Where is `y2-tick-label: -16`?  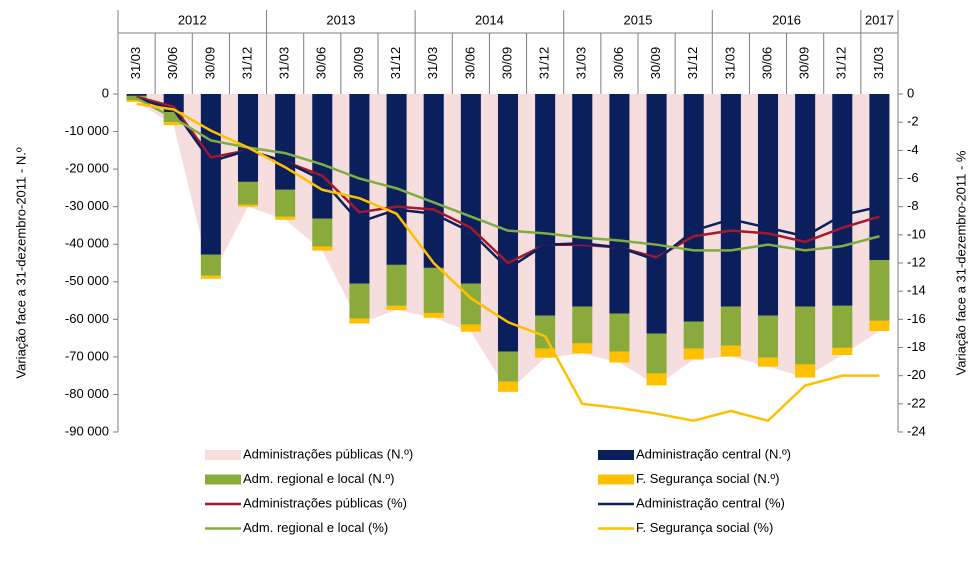 y2-tick-label: -16 is located at coordinates (916, 318).